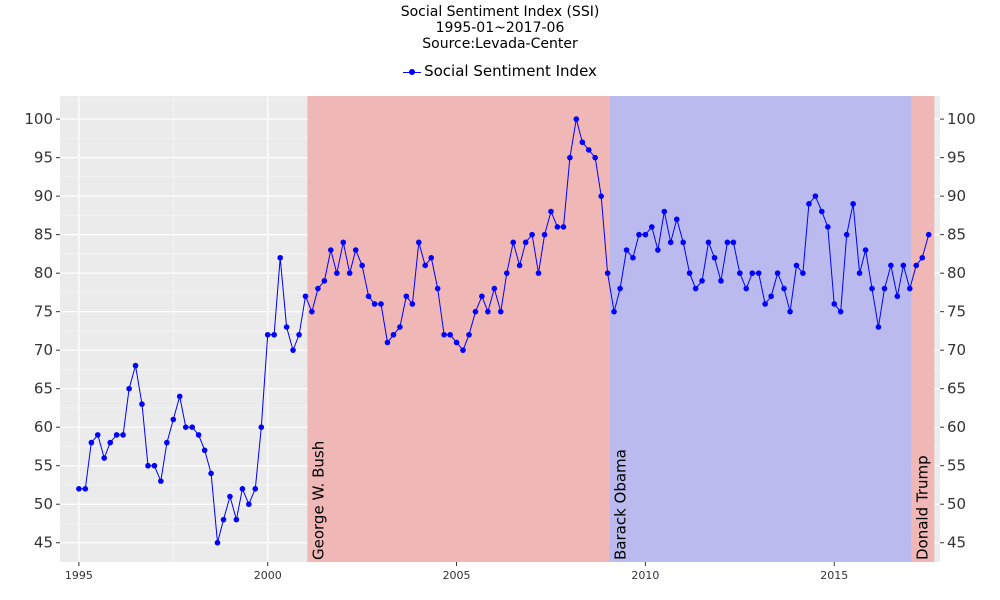 Image resolution: width=1000 pixels, height=600 pixels. What do you see at coordinates (500, 28) in the screenshot?
I see `chart-subtitle-period: 1995-01~2017-06` at bounding box center [500, 28].